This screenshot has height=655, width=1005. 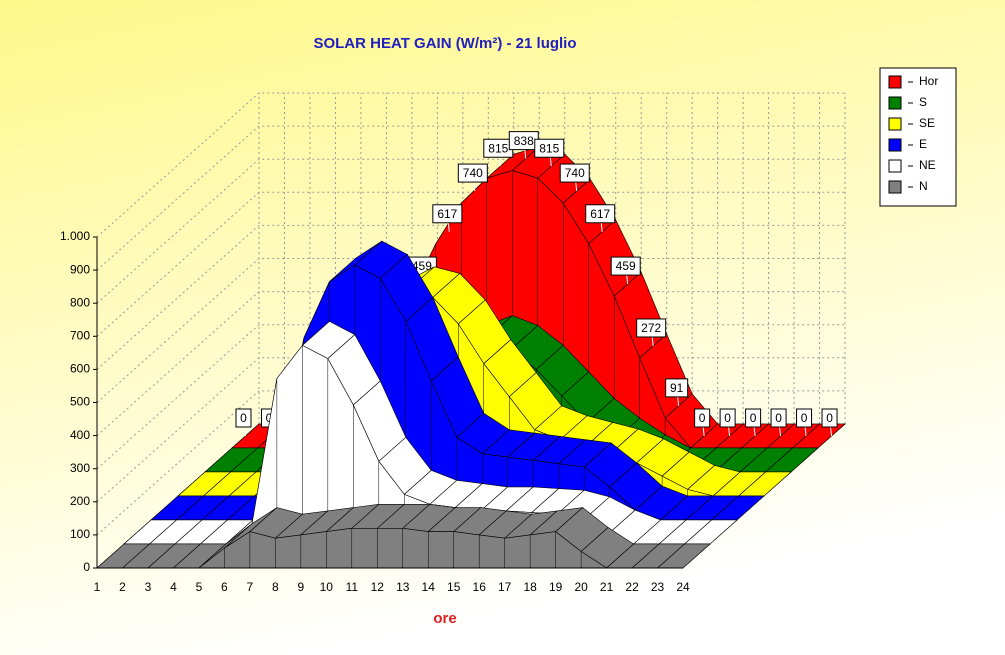 I want to click on x-tick-label: 19, so click(x=556, y=587).